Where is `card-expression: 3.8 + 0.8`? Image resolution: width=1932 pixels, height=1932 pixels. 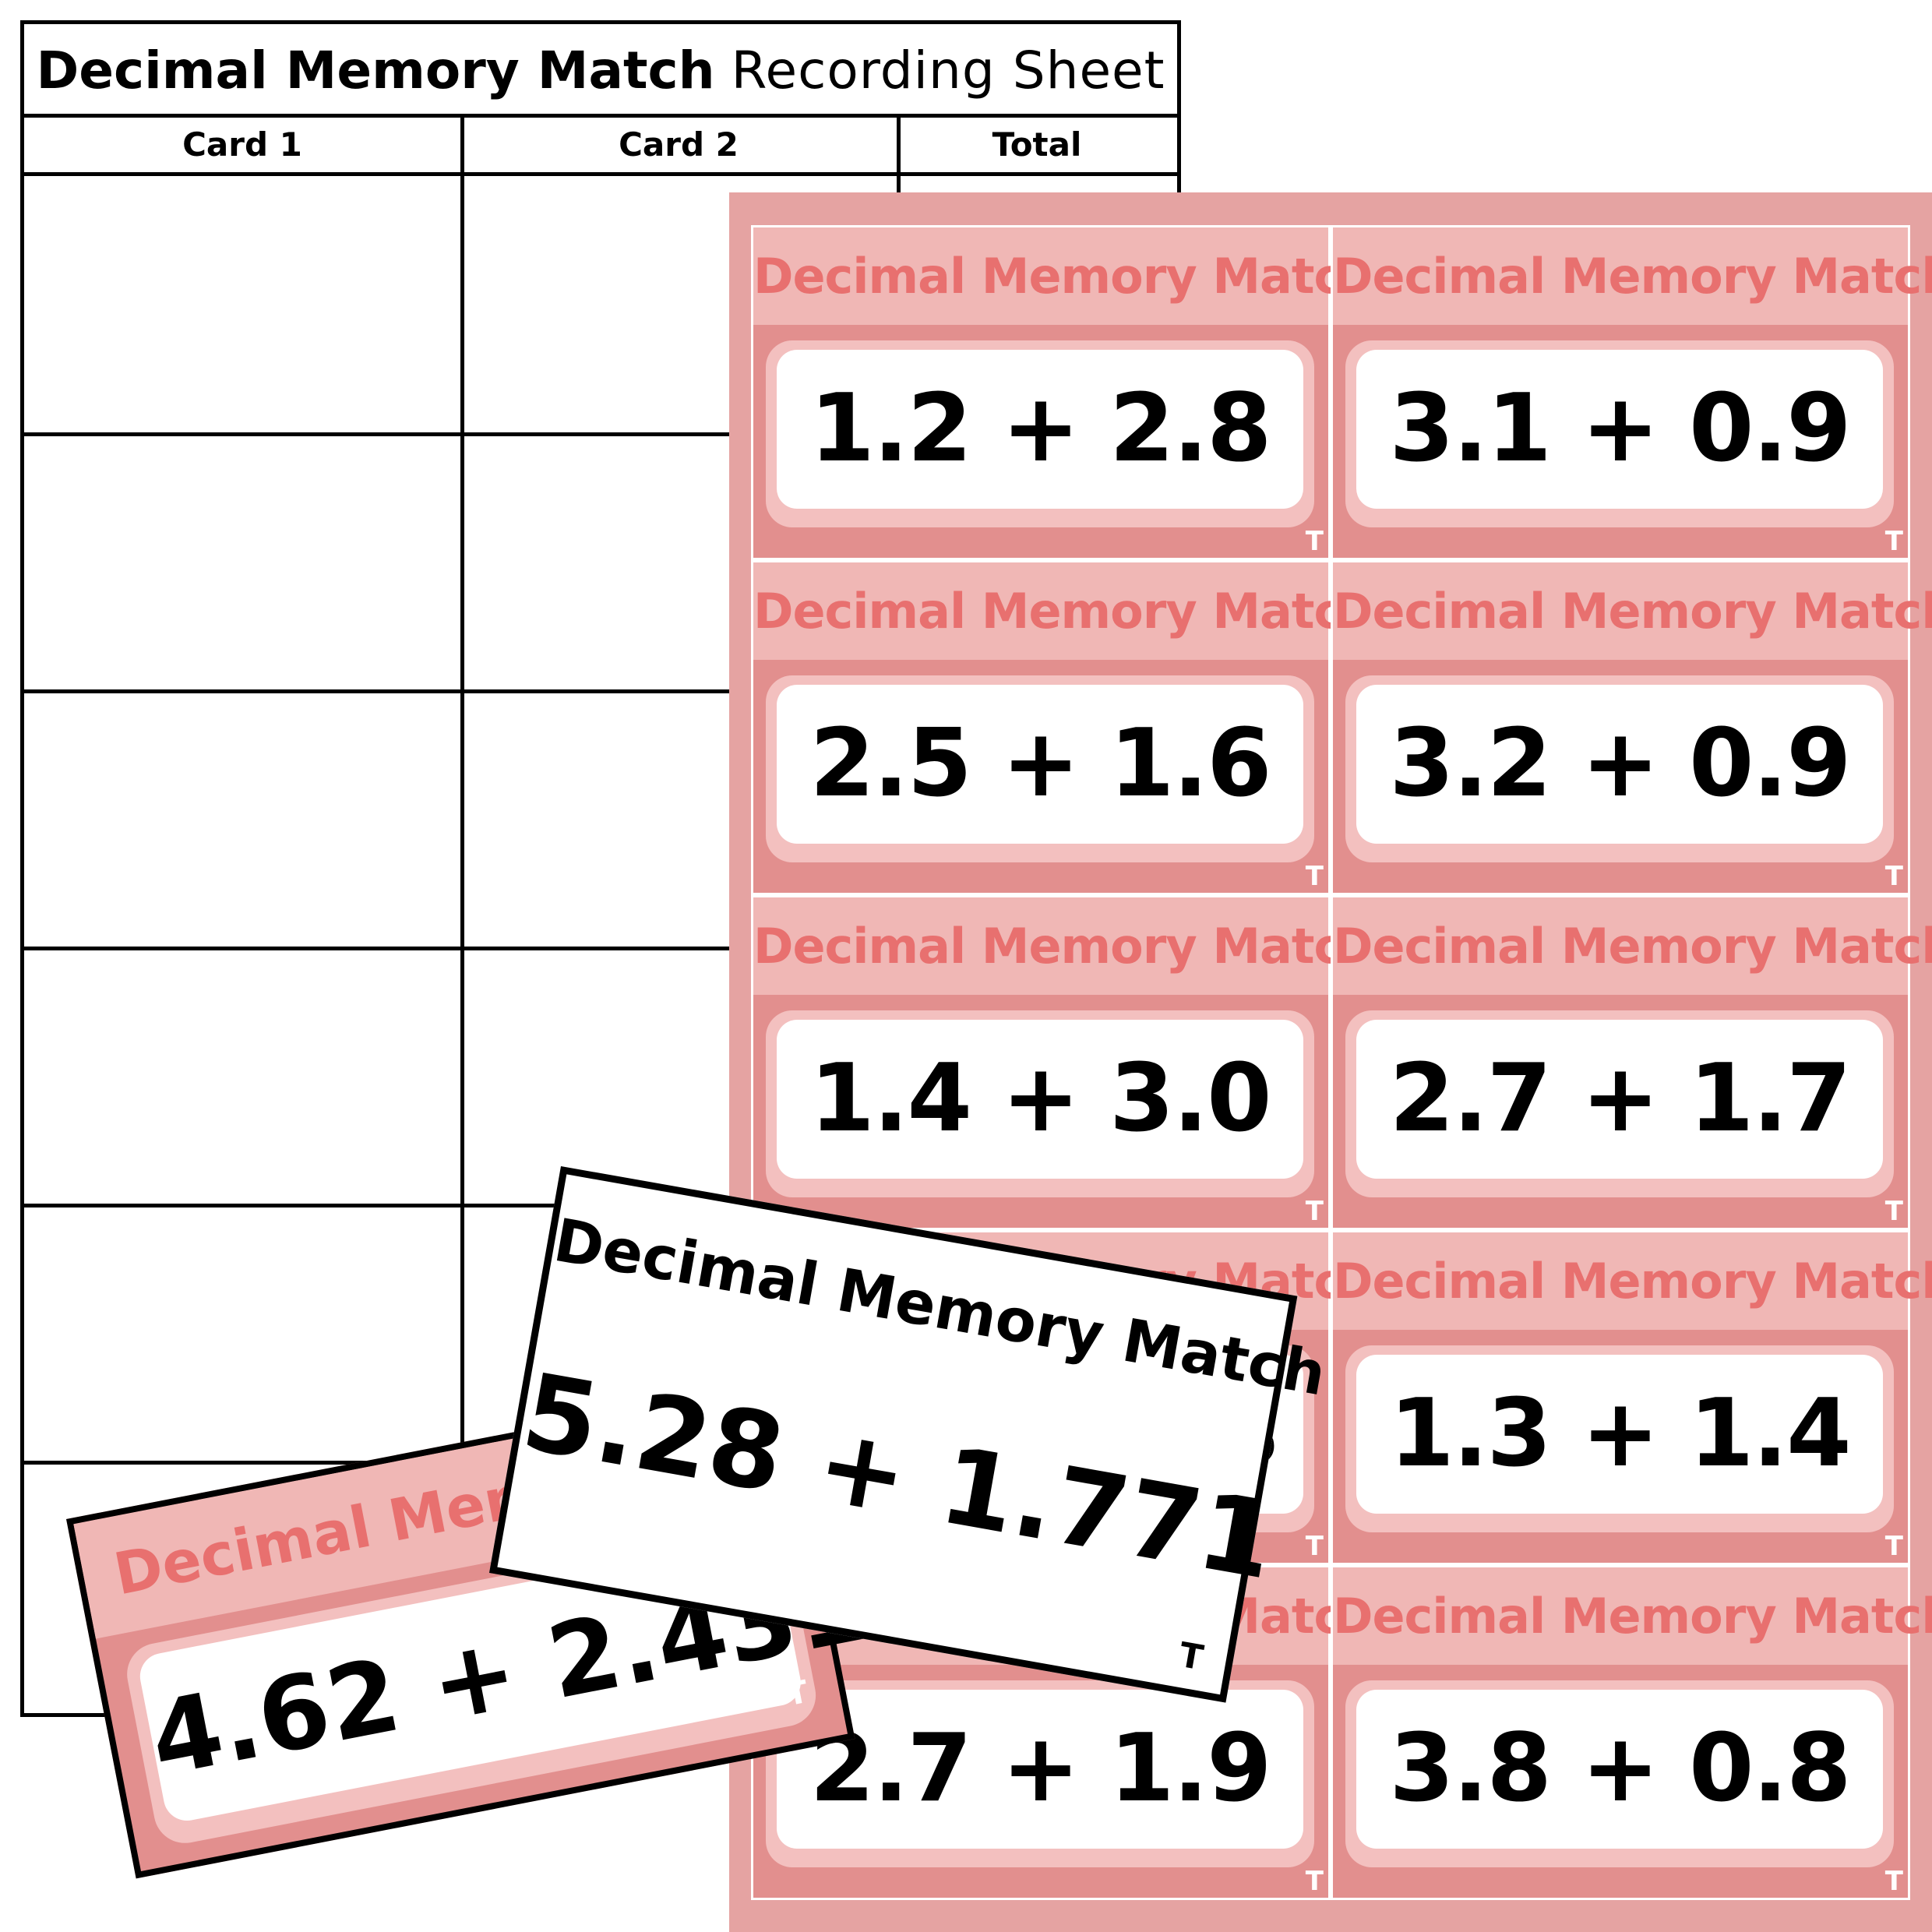 card-expression: 3.8 + 0.8 is located at coordinates (1619, 1770).